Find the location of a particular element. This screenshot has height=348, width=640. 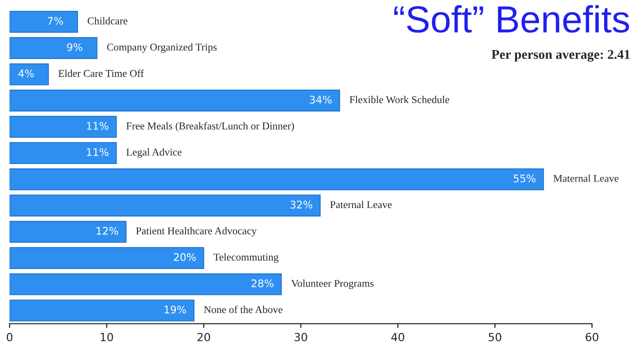

y-tick-label: None of the Above is located at coordinates (243, 310).